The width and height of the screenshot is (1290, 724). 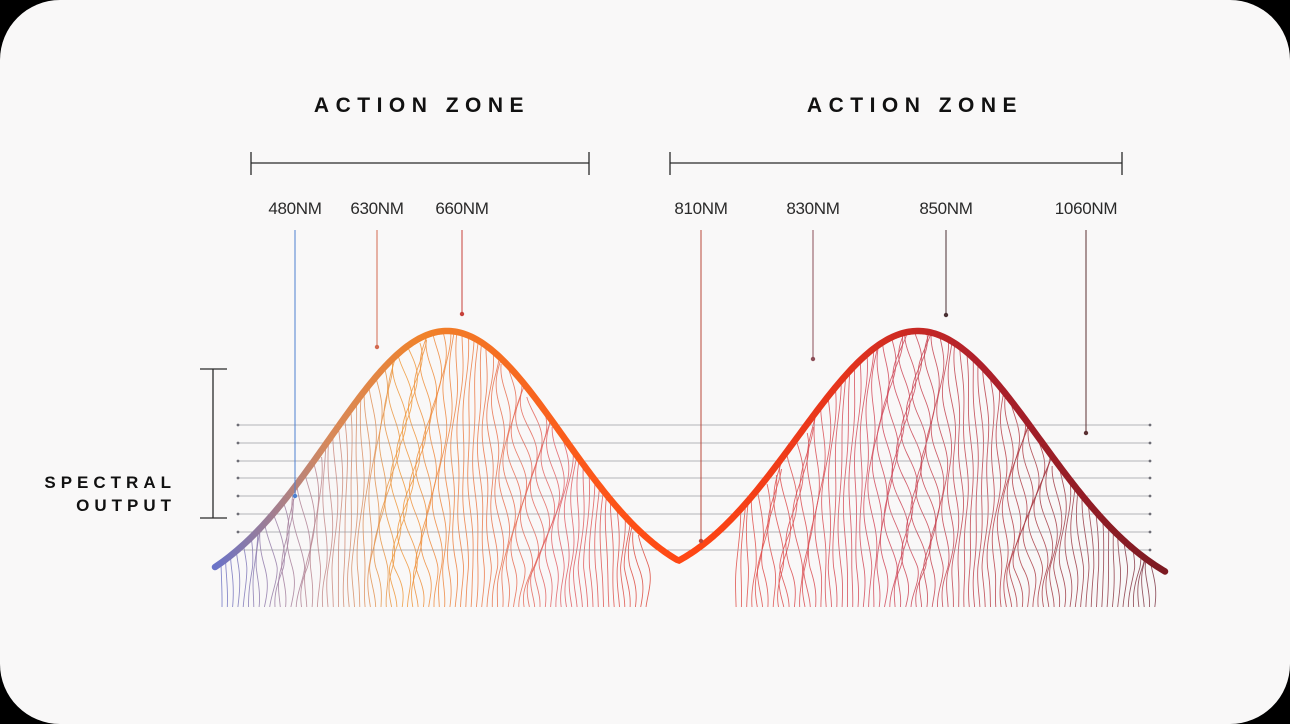 I want to click on wavelength-label-630: 630NM, so click(x=376, y=208).